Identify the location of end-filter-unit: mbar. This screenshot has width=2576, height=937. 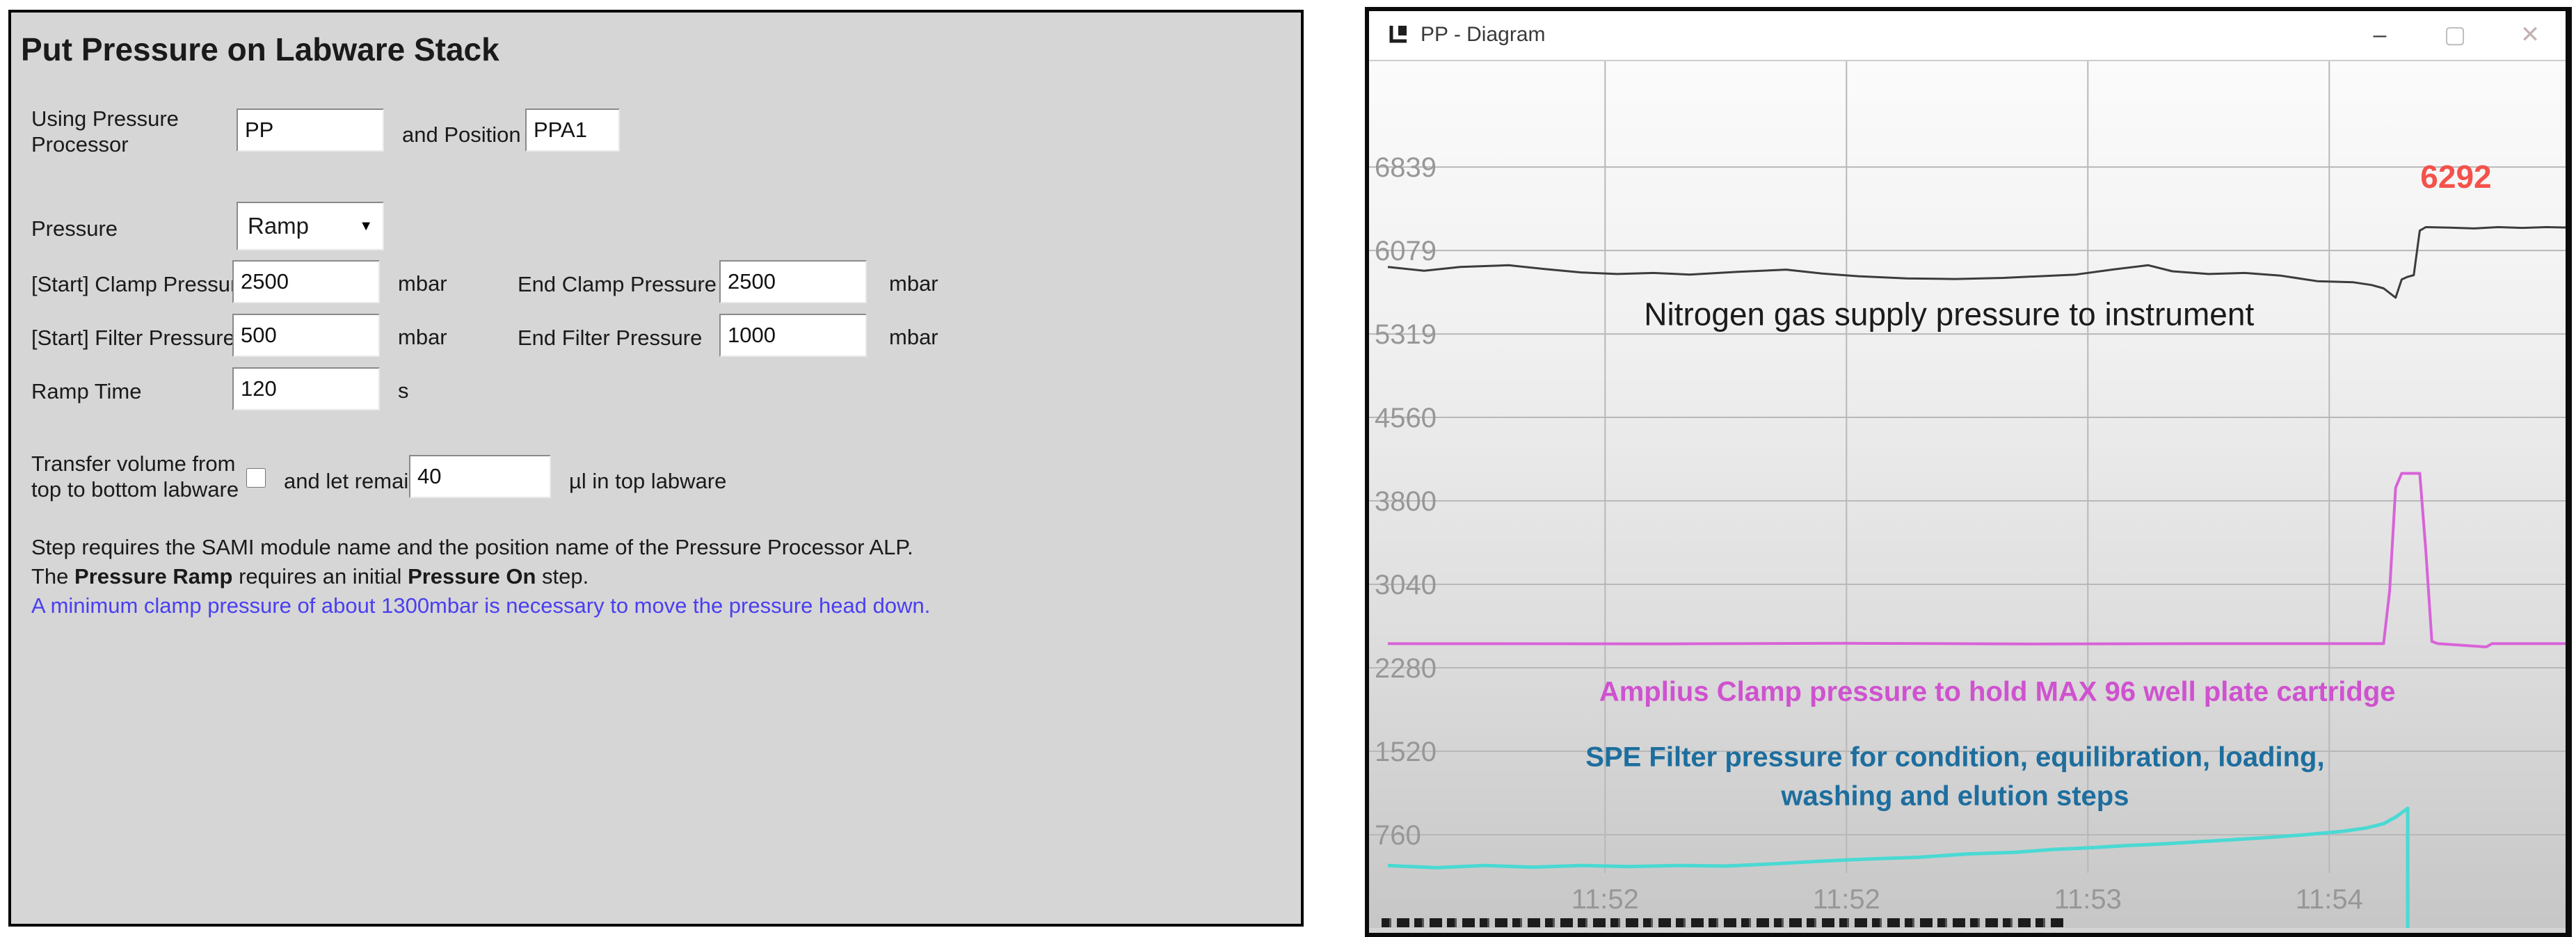
(913, 337).